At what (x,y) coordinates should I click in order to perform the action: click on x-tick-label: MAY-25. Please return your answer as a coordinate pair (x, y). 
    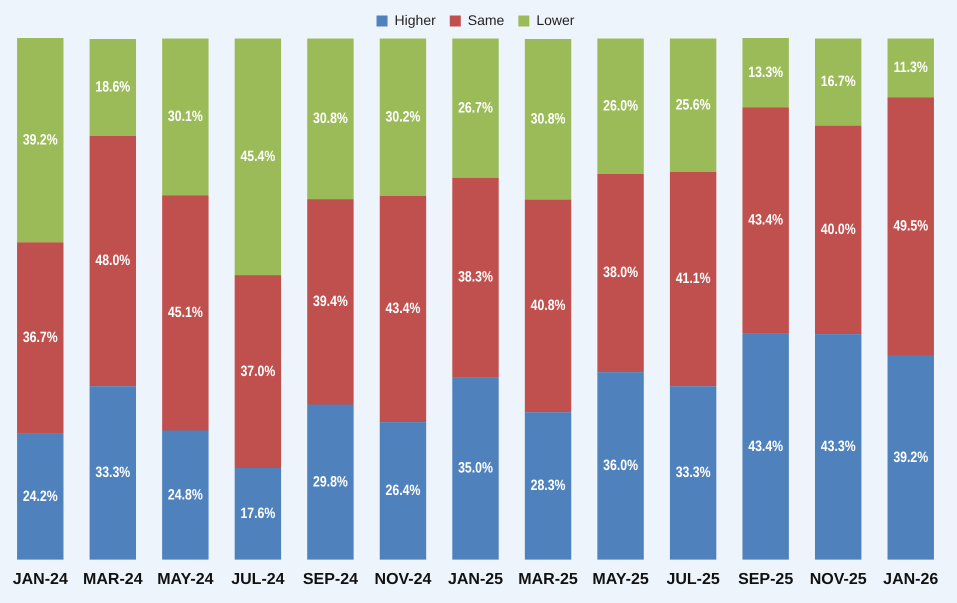
    Looking at the image, I should click on (620, 579).